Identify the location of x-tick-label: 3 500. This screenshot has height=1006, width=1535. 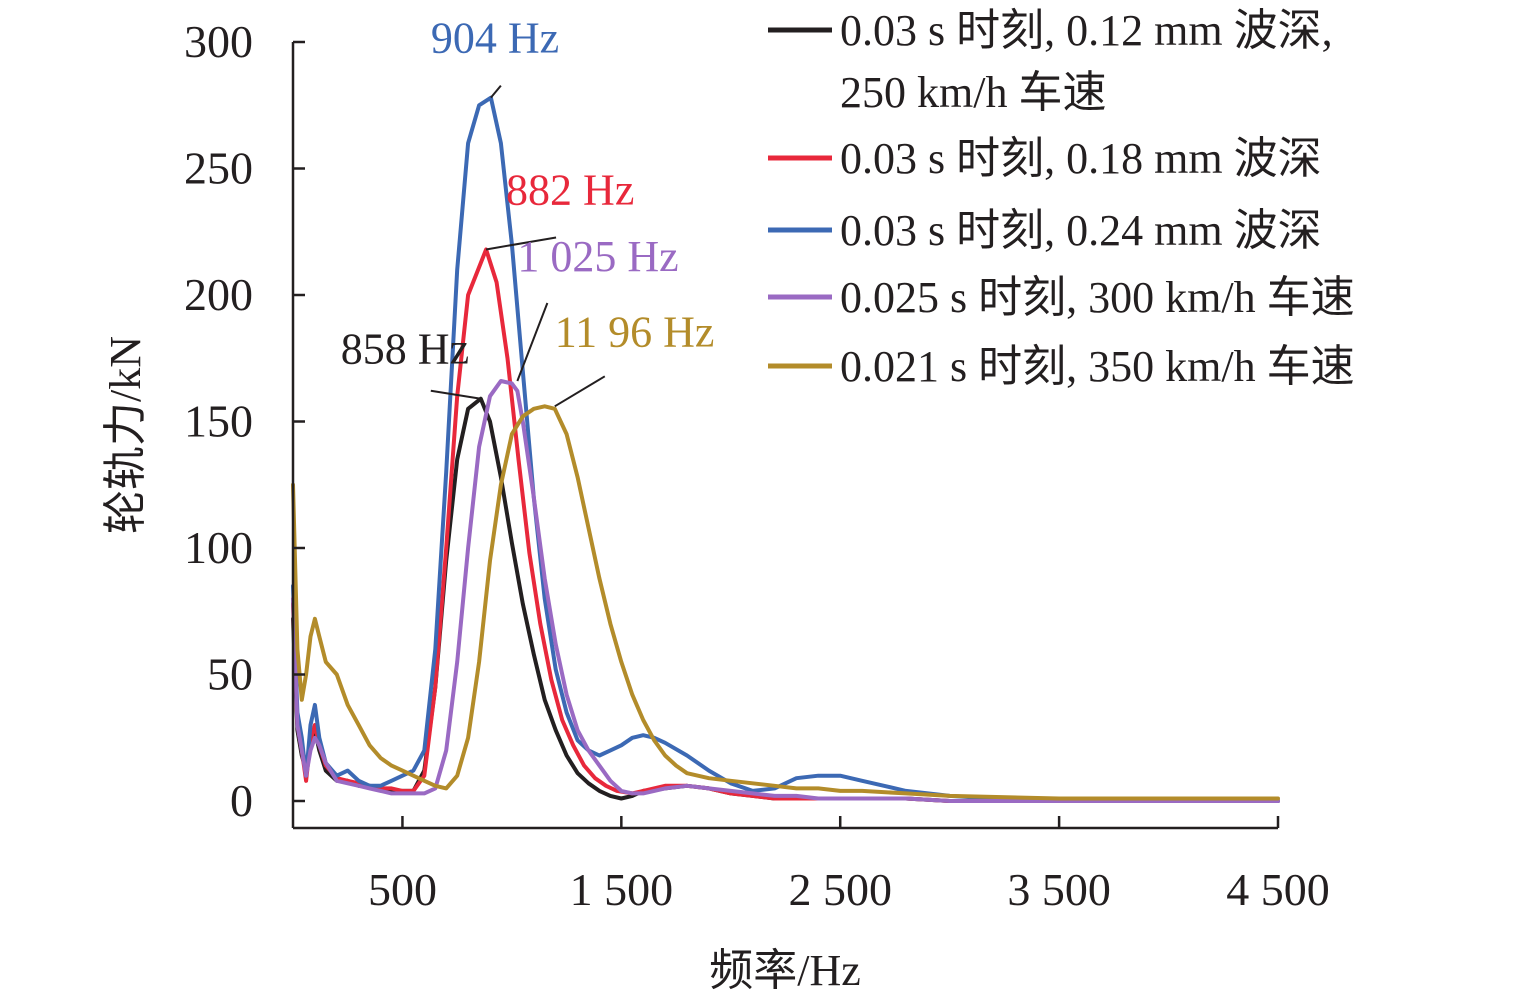
(1059, 889).